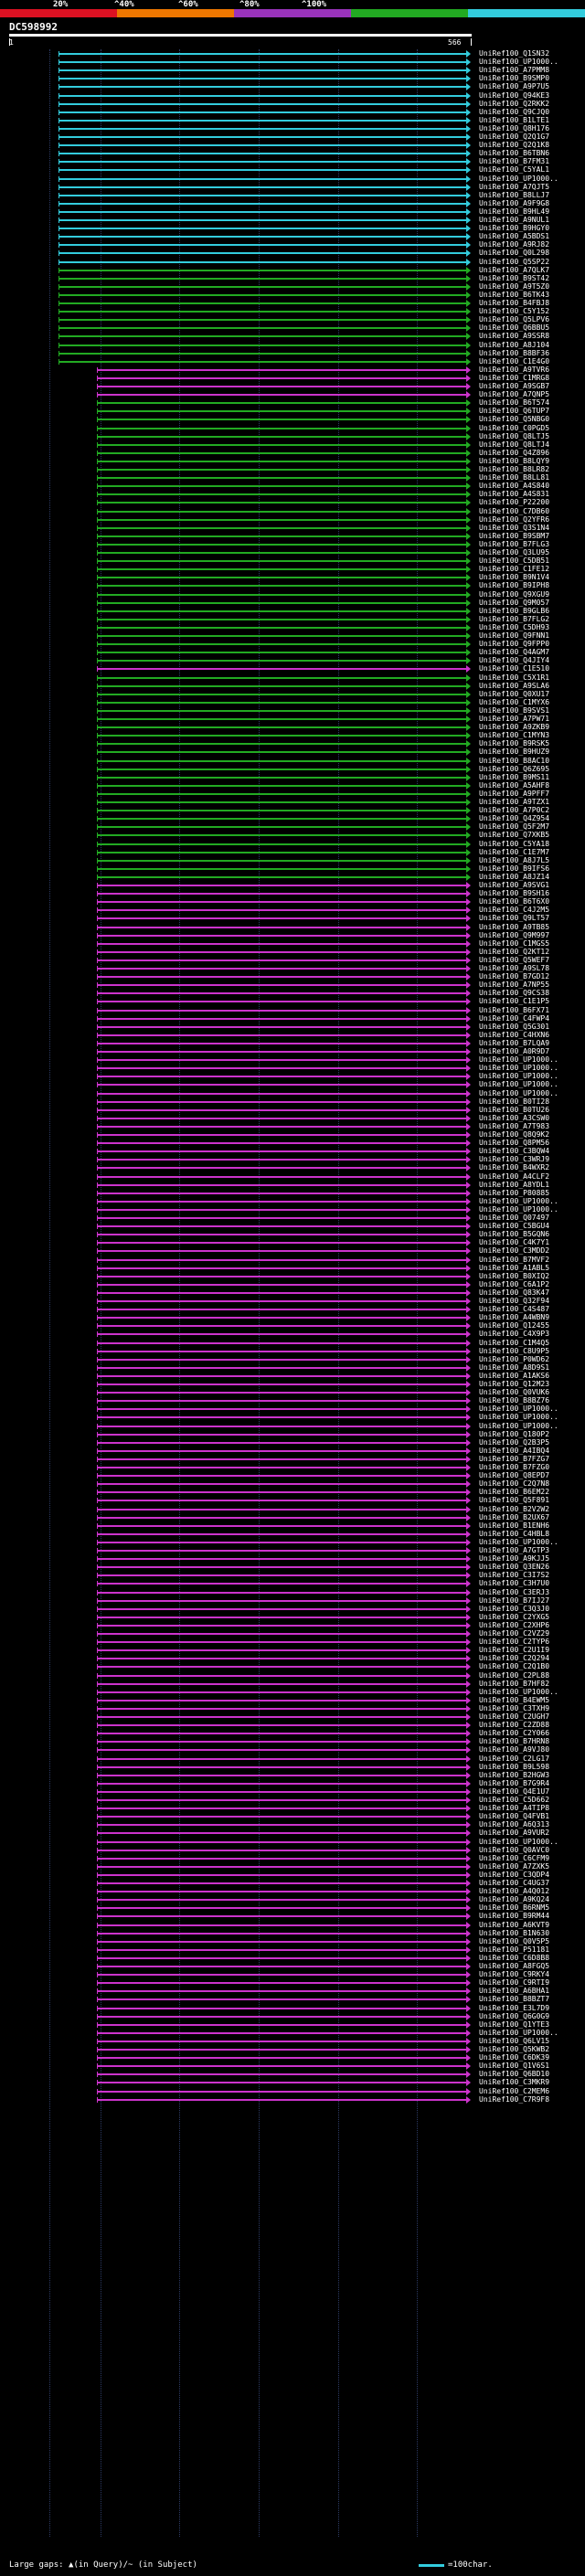 The image size is (585, 2576). What do you see at coordinates (514, 543) in the screenshot?
I see `hit-label: UniRef100_B7FLG3` at bounding box center [514, 543].